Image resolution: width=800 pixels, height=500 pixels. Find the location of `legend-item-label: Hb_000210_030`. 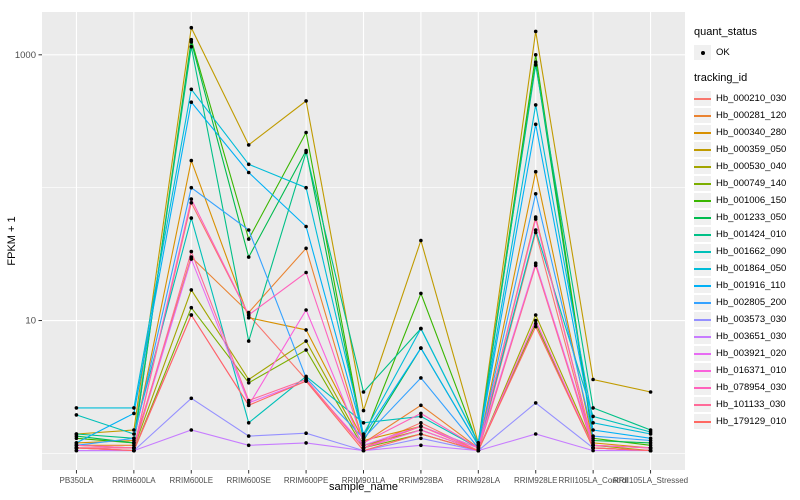

legend-item-label: Hb_000210_030 is located at coordinates (751, 98).